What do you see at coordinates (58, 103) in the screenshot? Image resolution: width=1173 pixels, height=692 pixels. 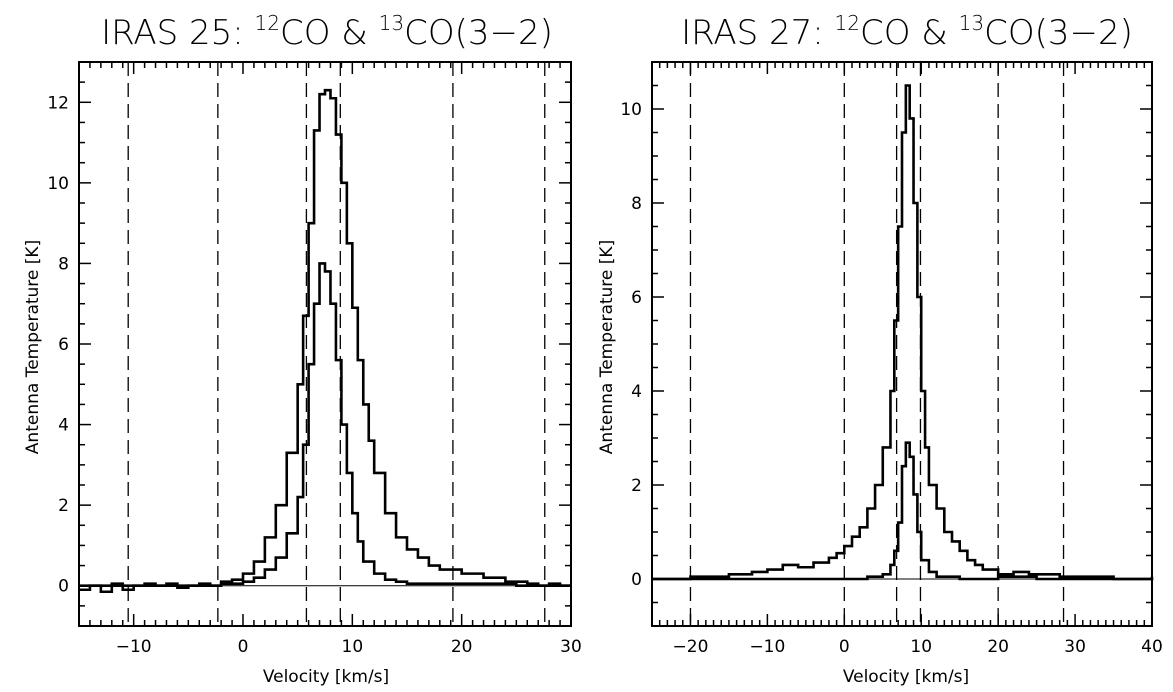 I see `y-tick-label: 12` at bounding box center [58, 103].